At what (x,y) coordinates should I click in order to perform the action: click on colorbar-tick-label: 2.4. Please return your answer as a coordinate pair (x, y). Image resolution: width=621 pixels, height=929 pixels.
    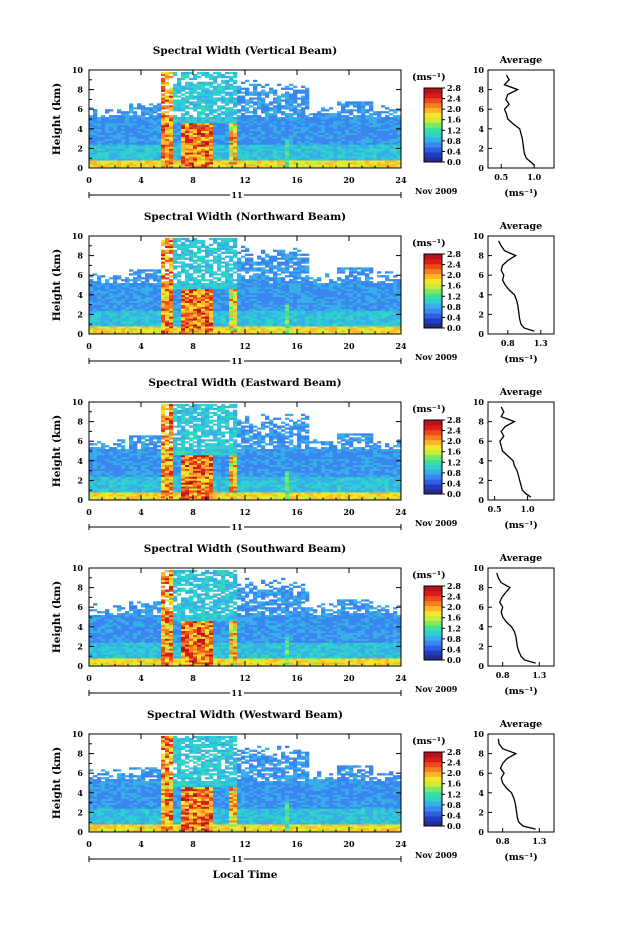
    Looking at the image, I should click on (454, 431).